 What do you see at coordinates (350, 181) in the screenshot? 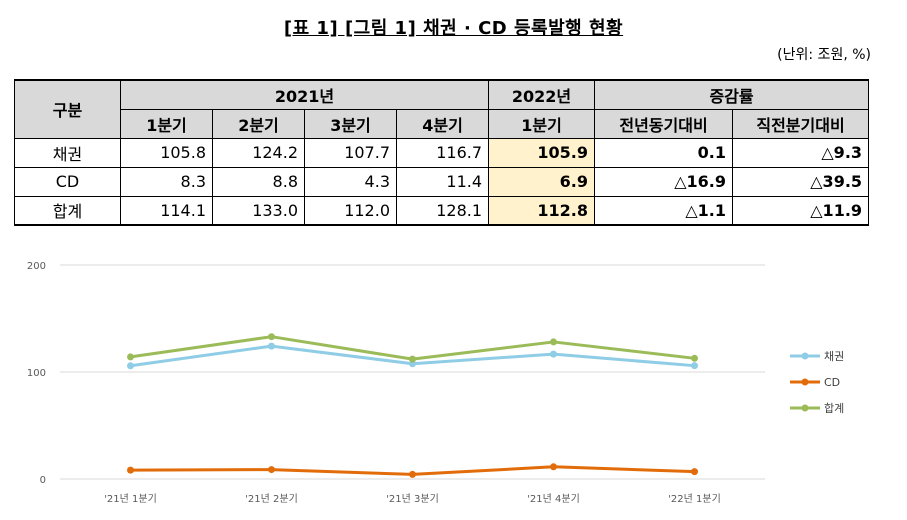
I see `table-cell: 4.3` at bounding box center [350, 181].